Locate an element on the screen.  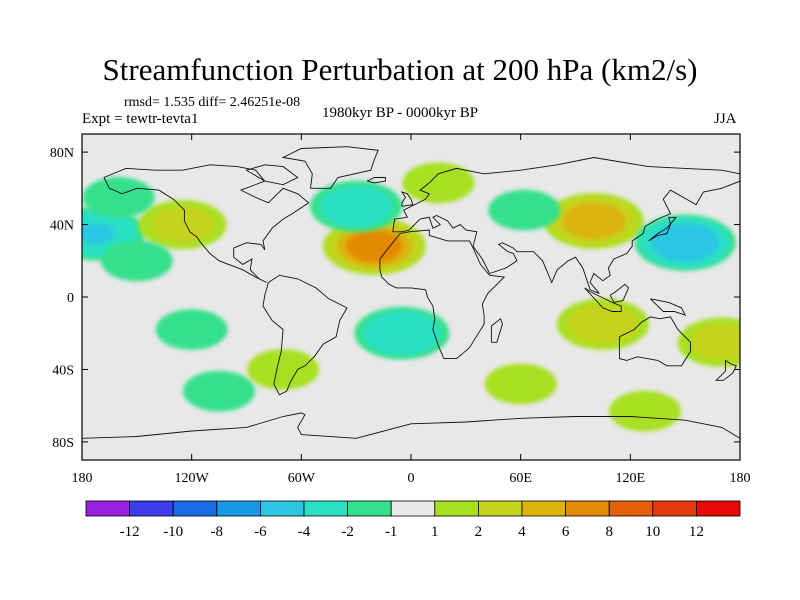
anomaly-australia-high is located at coordinates (602, 324).